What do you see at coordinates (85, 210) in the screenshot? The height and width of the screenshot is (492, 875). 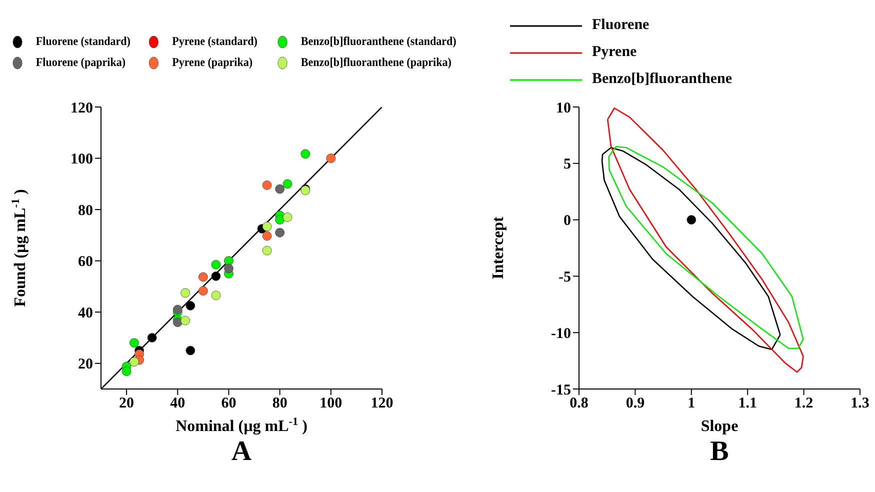 I see `y-tick-label: 80` at bounding box center [85, 210].